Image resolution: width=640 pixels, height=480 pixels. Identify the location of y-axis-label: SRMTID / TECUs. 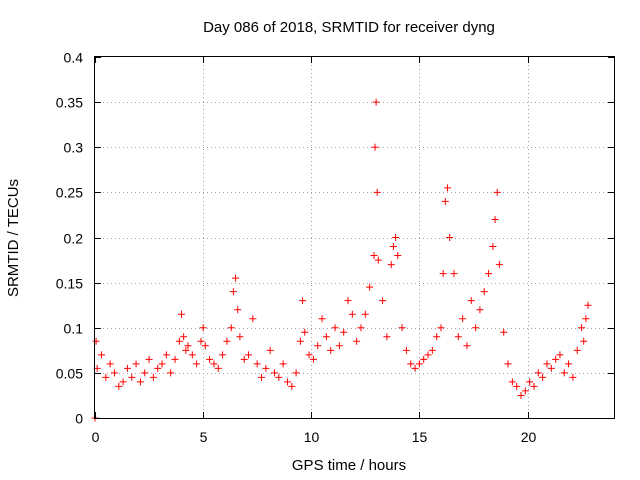
(13, 238).